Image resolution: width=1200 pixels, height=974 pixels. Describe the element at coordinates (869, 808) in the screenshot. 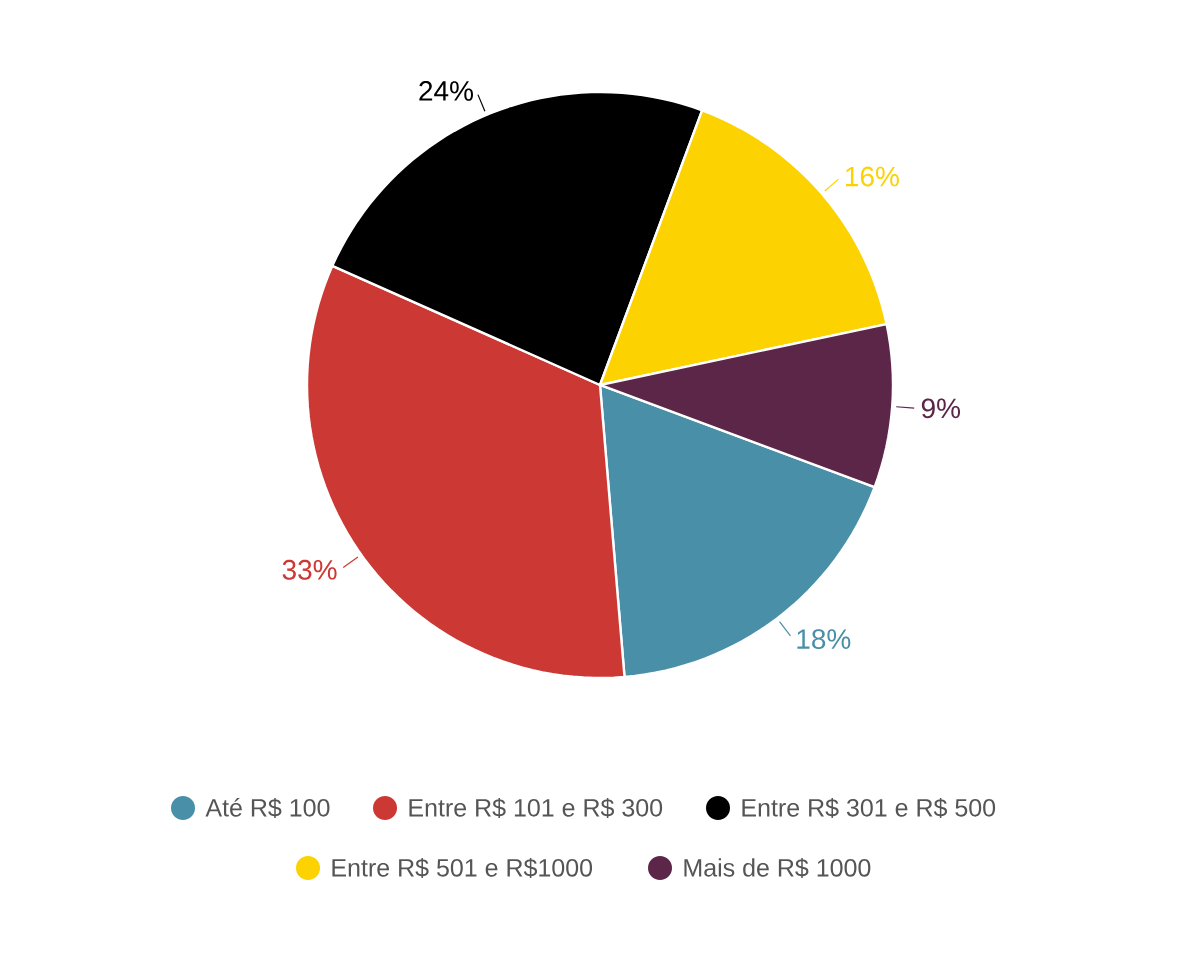

I see `legend-label: Entre R$ 301 e R$ 500` at that location.